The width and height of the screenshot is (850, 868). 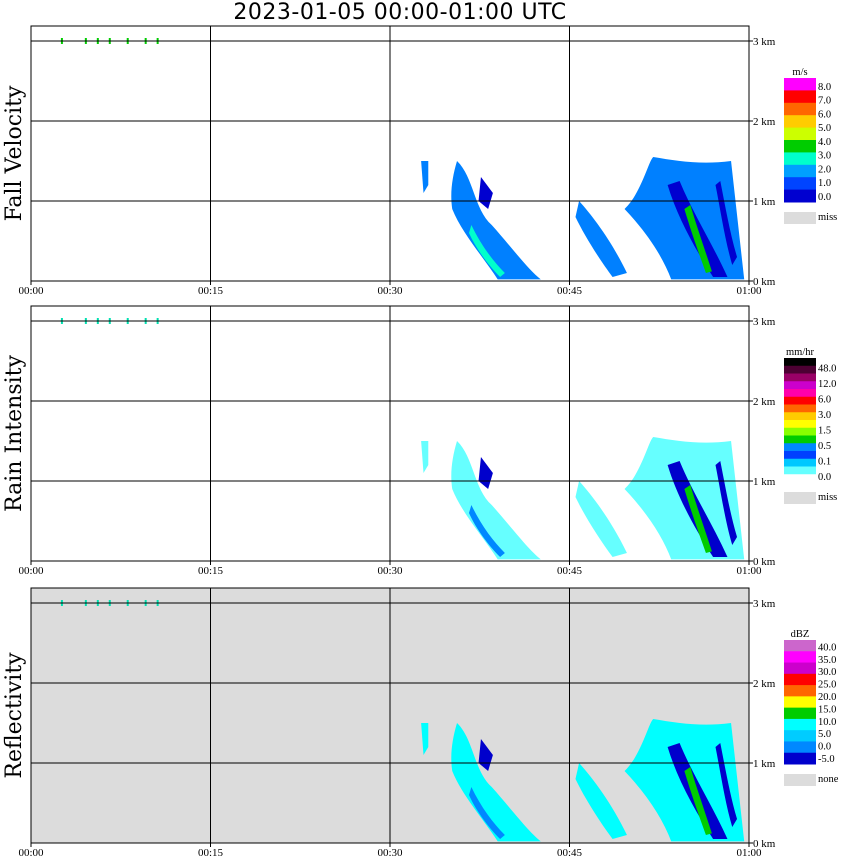 What do you see at coordinates (764, 604) in the screenshot?
I see `reflectivity-ytick-label: 3 km` at bounding box center [764, 604].